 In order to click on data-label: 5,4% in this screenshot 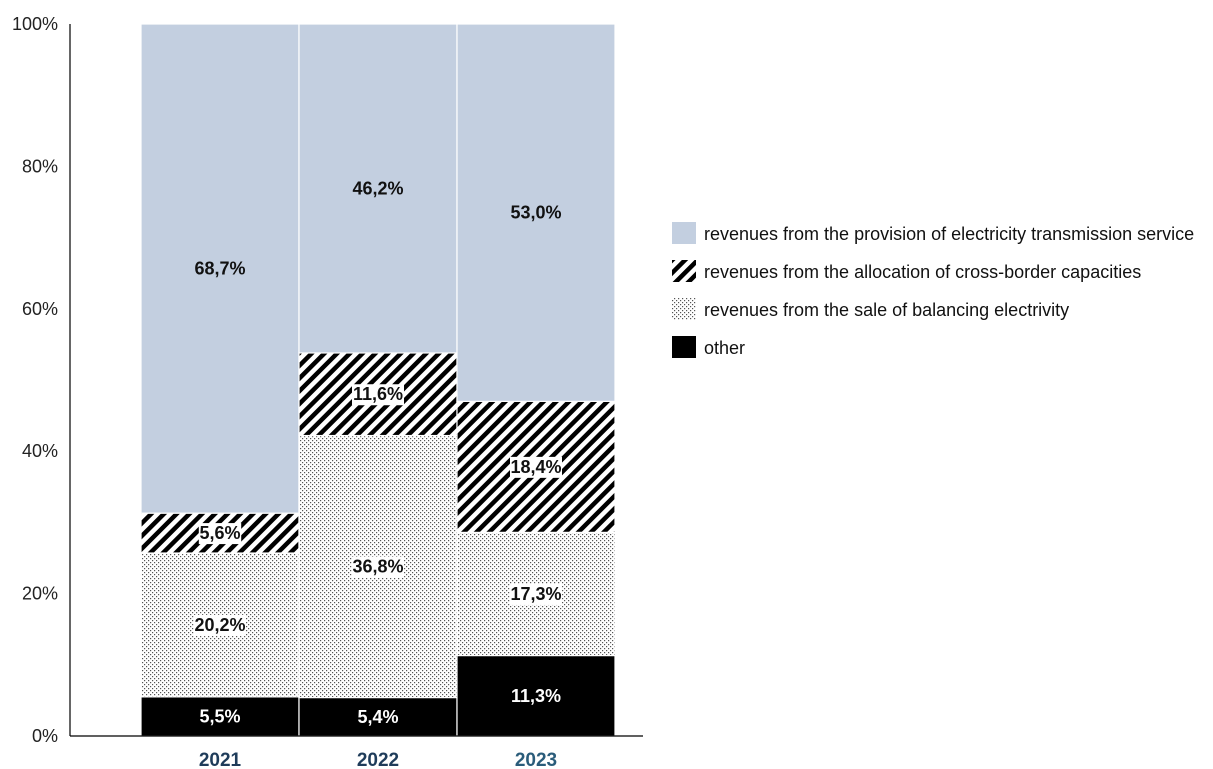, I will do `click(377, 717)`.